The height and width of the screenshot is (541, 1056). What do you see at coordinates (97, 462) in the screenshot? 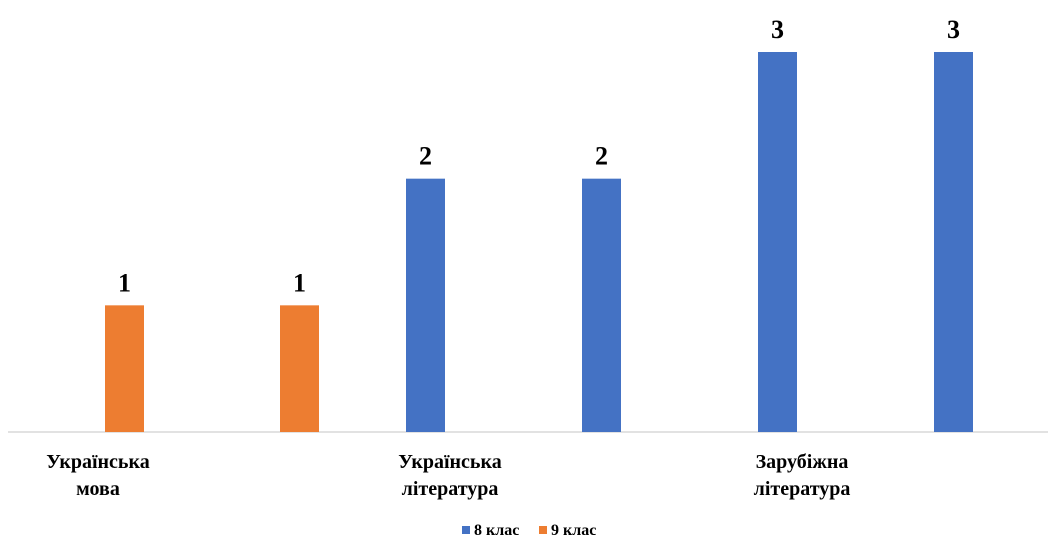
I see `category-label-1-line-1: Українська` at bounding box center [97, 462].